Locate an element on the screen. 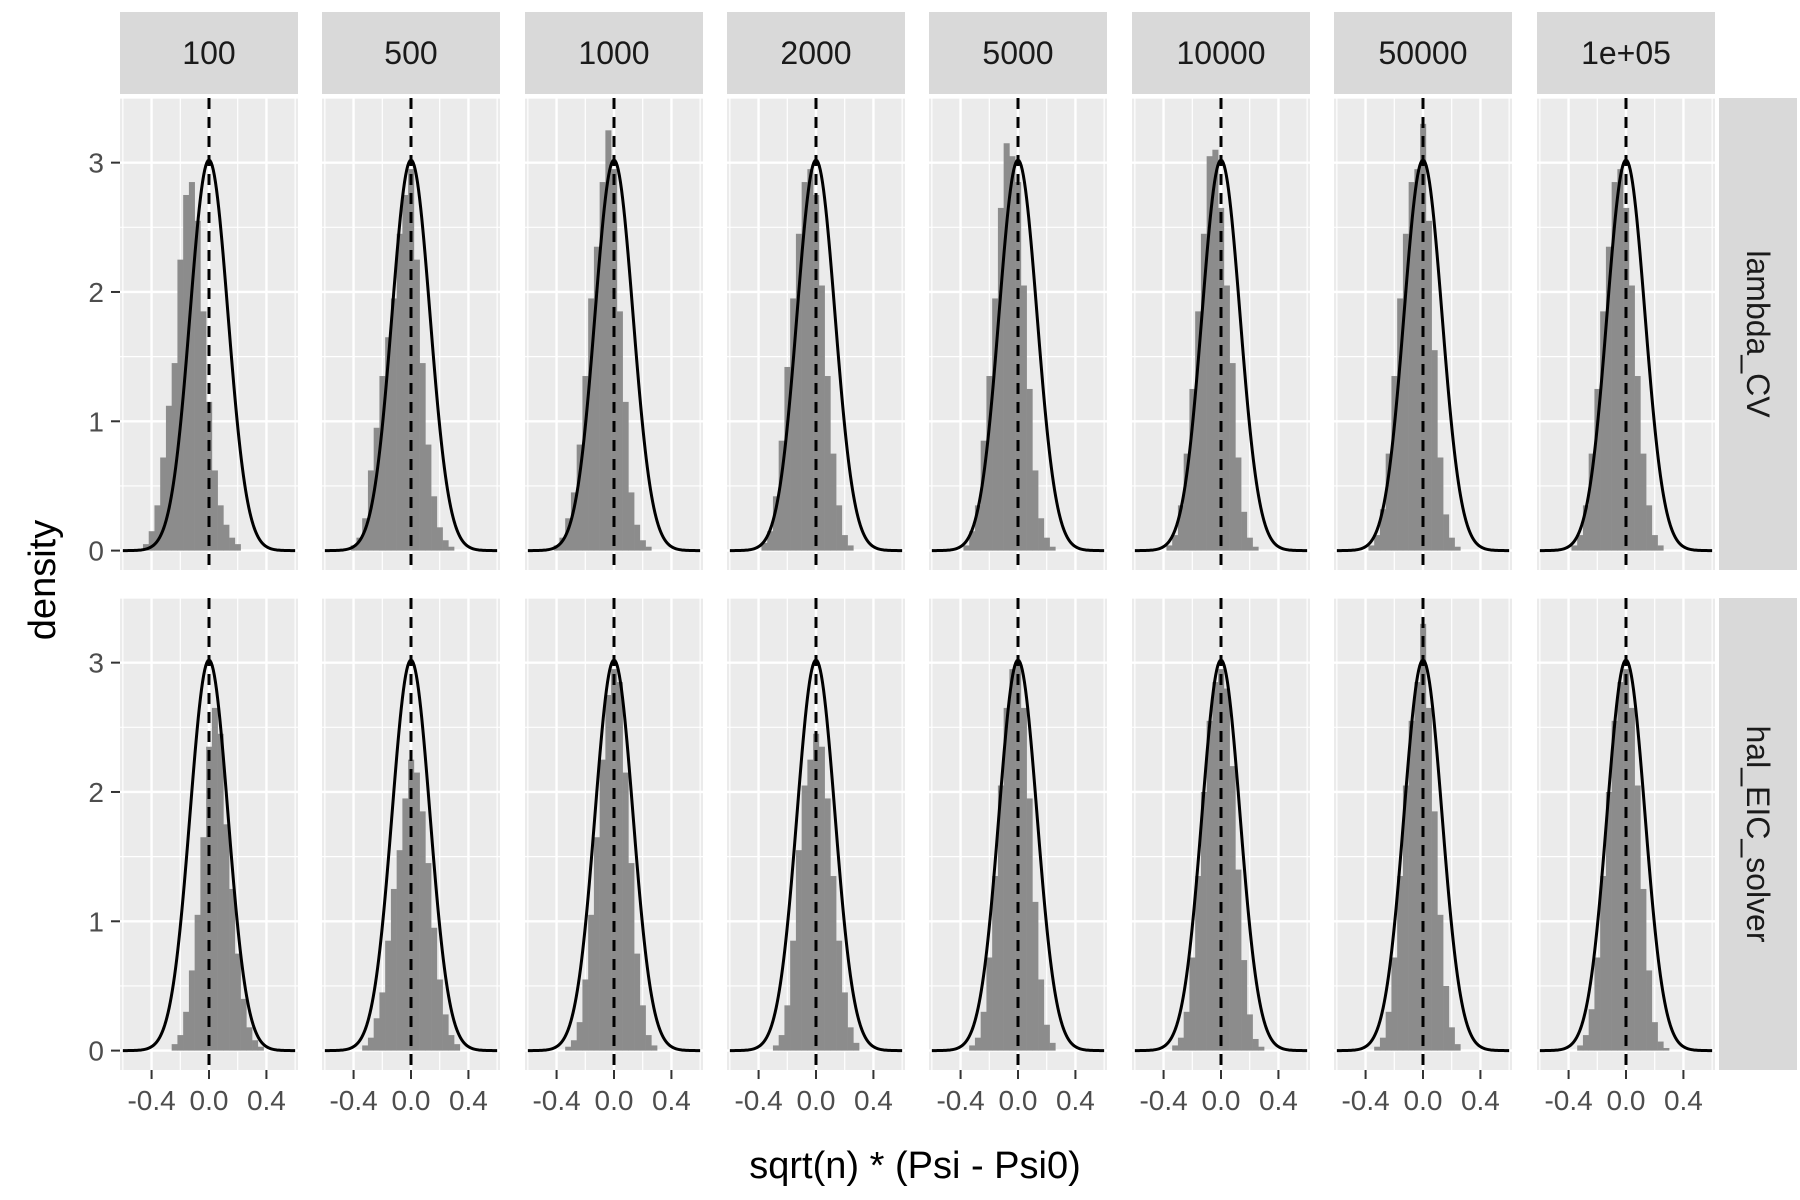  column-strip-label: 500 is located at coordinates (410, 53).